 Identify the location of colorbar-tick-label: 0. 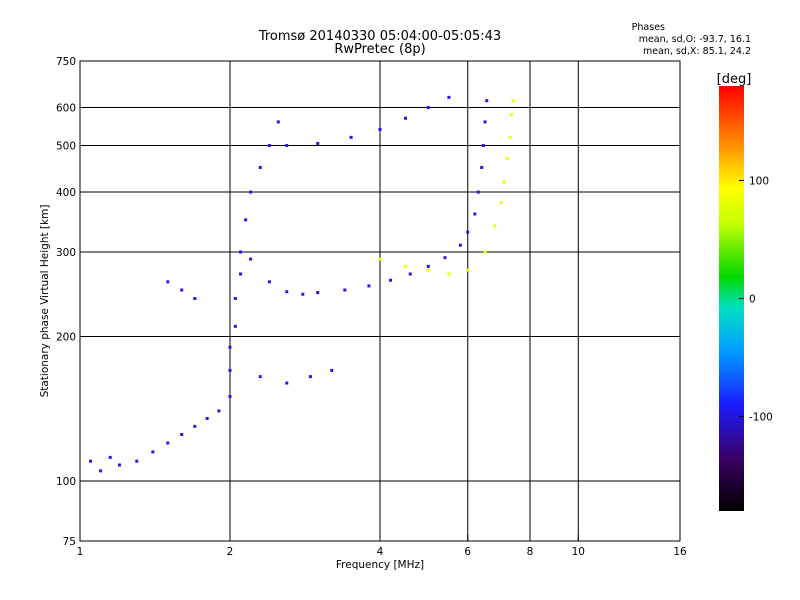
(752, 300).